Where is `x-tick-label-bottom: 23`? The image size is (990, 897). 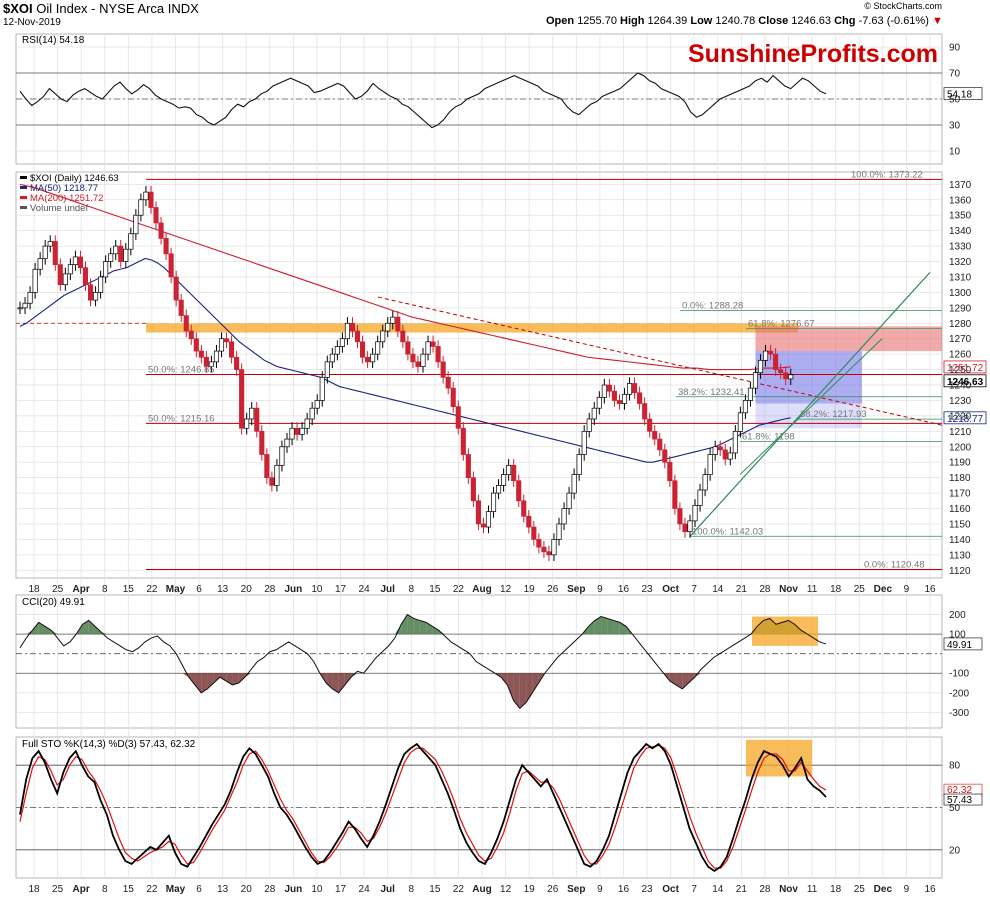 x-tick-label-bottom: 23 is located at coordinates (647, 889).